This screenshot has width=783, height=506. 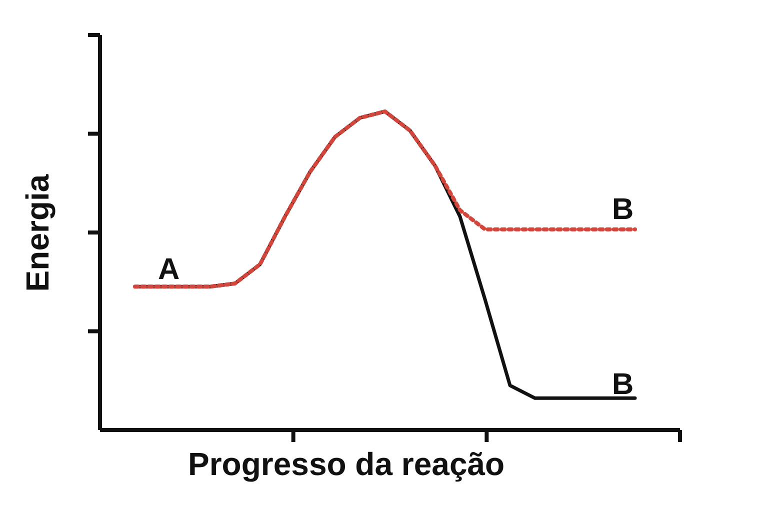 I want to click on x-axis-title: Progresso da reação, so click(x=346, y=464).